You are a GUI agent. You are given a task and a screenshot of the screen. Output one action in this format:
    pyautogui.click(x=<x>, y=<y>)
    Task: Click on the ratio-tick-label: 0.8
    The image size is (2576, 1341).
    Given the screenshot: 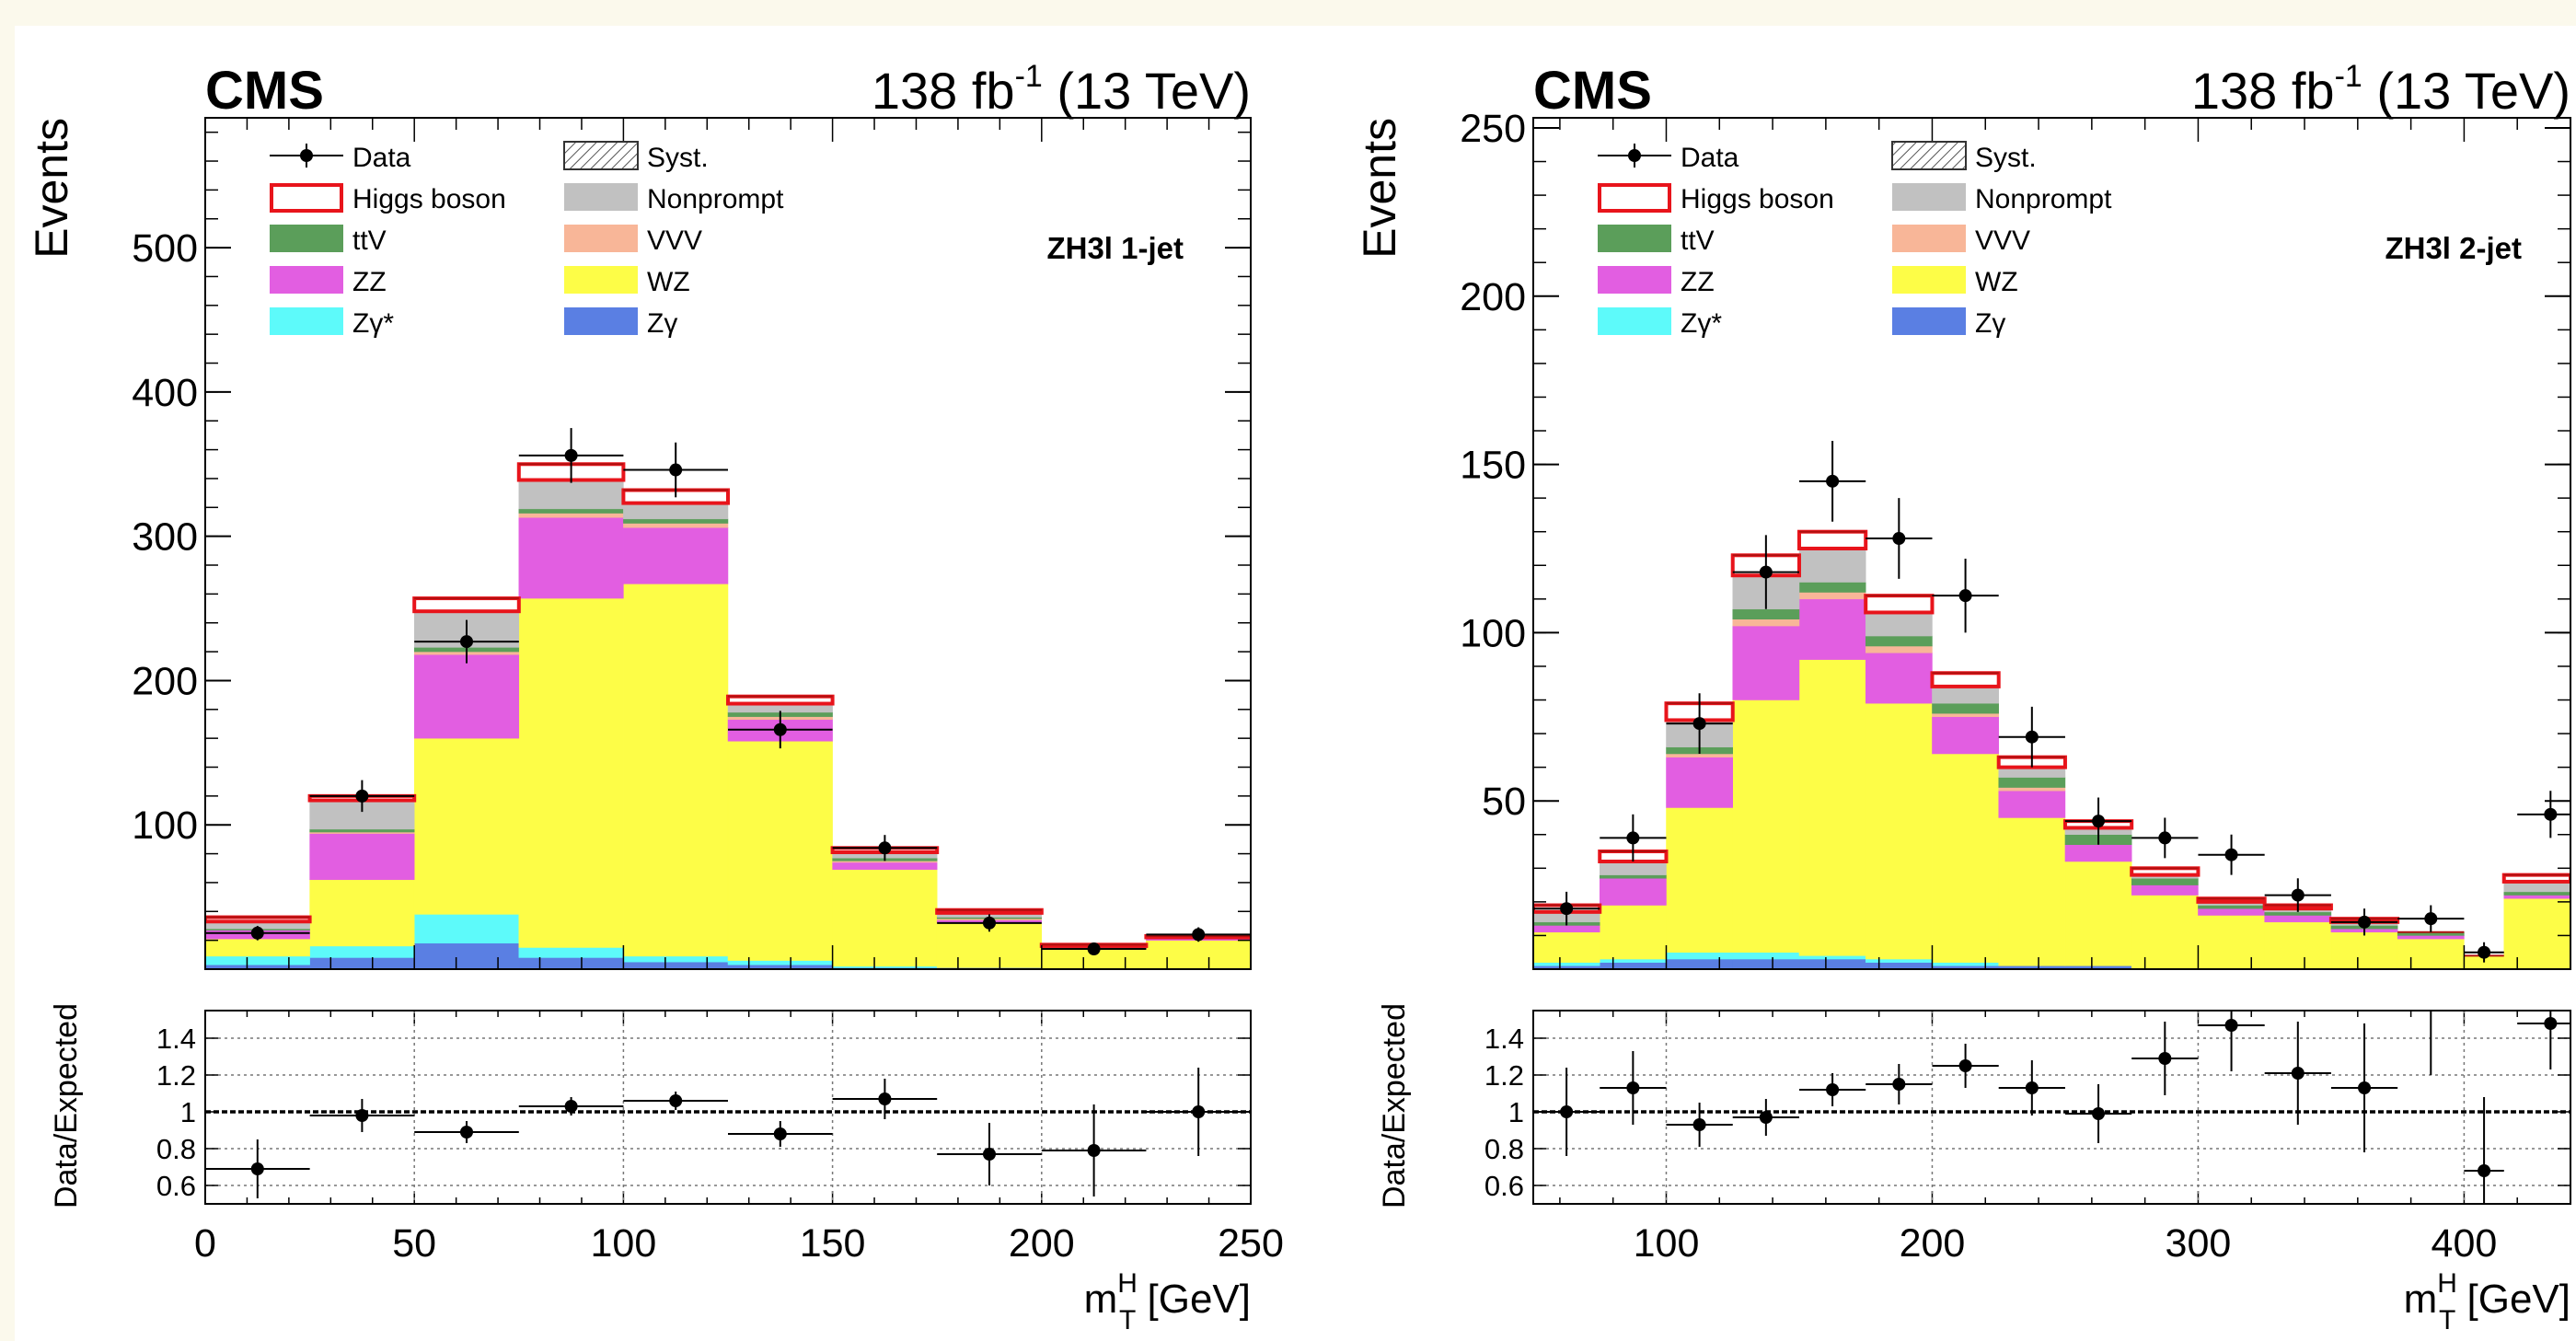 What is the action you would take?
    pyautogui.click(x=176, y=1149)
    